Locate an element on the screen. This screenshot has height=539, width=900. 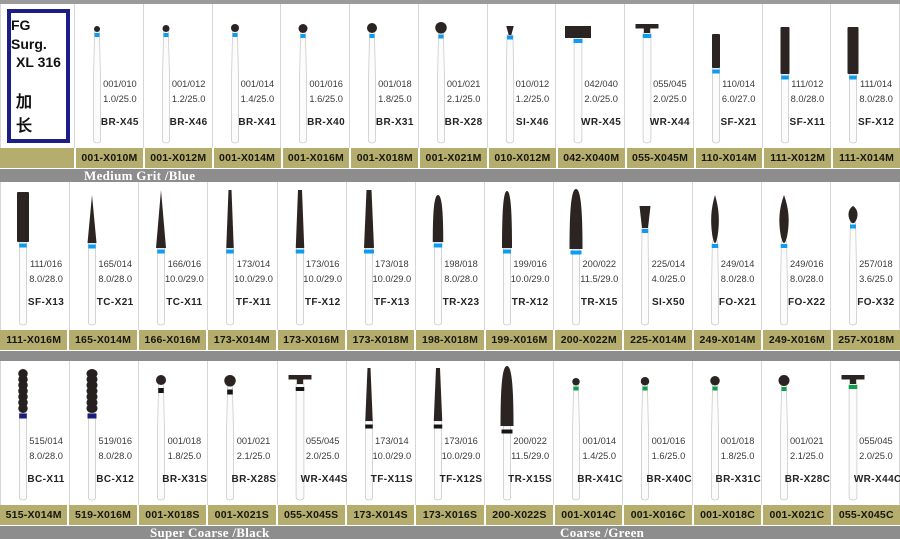
bur-model-name: TF-X12 is located at coordinates (322, 303).